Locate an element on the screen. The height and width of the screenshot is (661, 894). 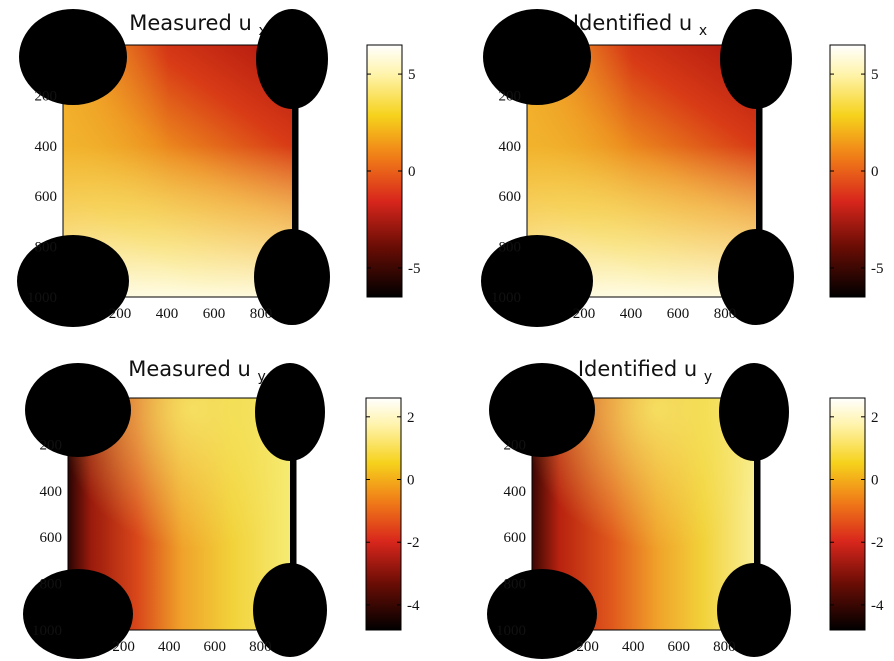
panel-title: Measured u x is located at coordinates (198, 25).